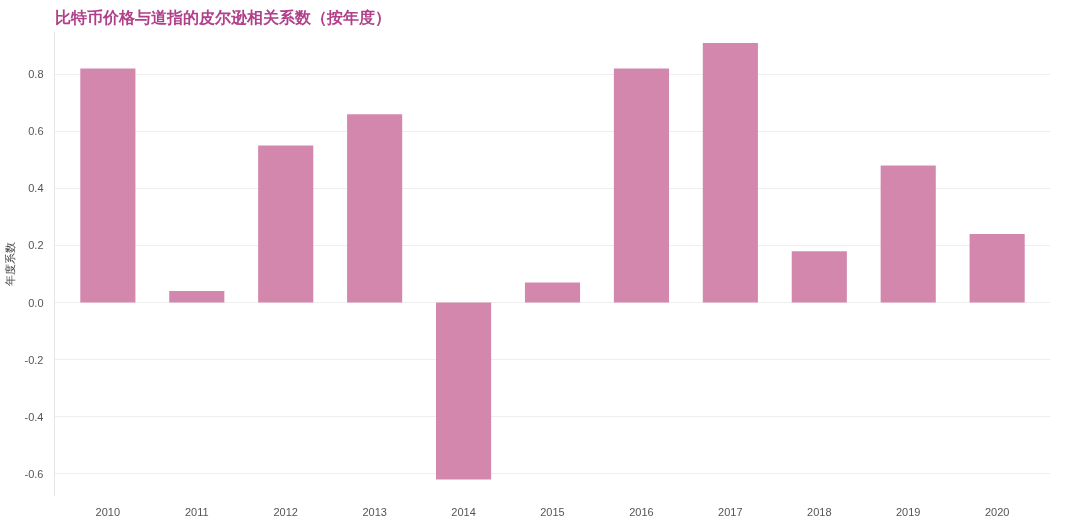  I want to click on y-tick-label: 0.6, so click(36, 131).